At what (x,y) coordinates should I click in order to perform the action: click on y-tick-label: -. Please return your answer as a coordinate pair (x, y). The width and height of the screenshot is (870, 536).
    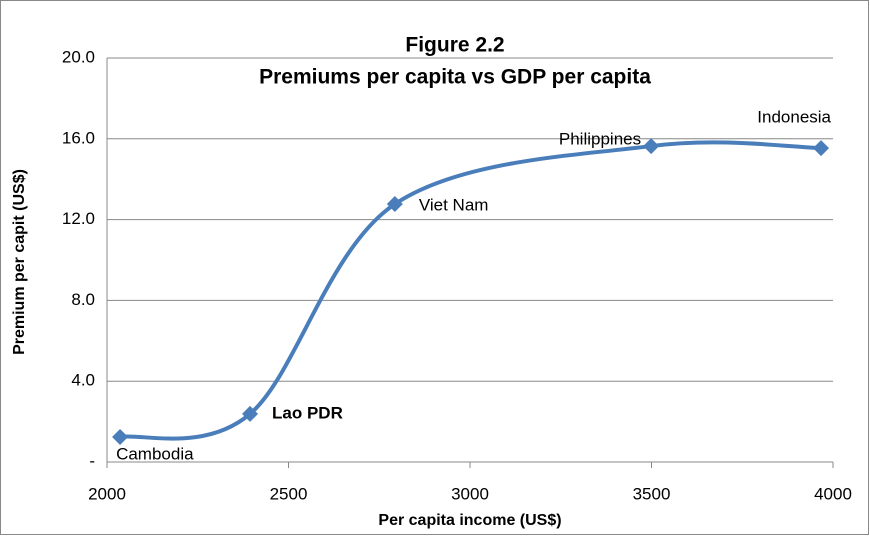
    Looking at the image, I should click on (92, 460).